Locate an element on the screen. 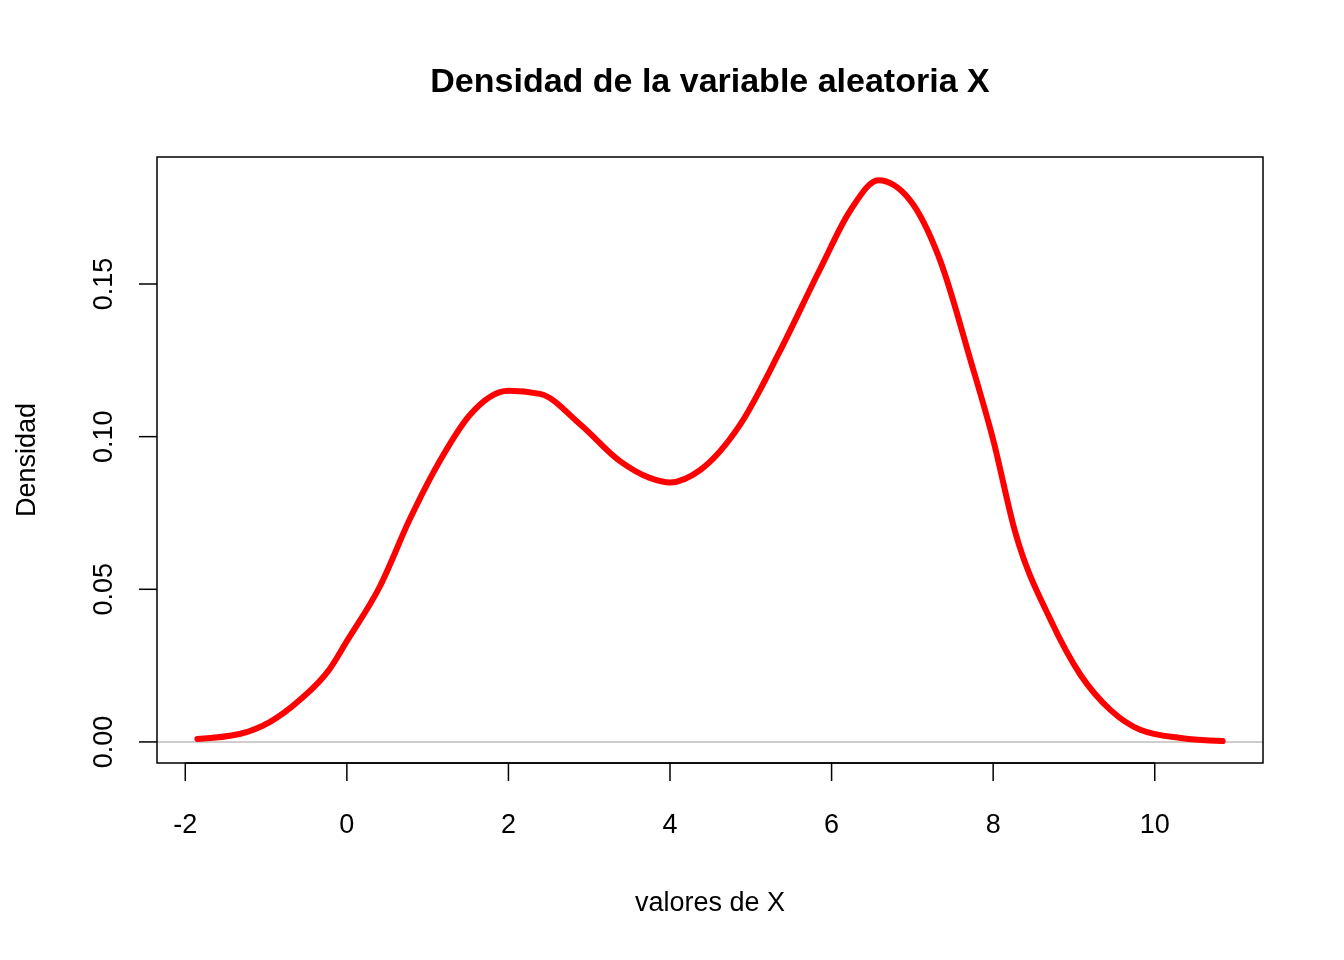 This screenshot has width=1344, height=960. y-tick-label: 0.05 is located at coordinates (103, 589).